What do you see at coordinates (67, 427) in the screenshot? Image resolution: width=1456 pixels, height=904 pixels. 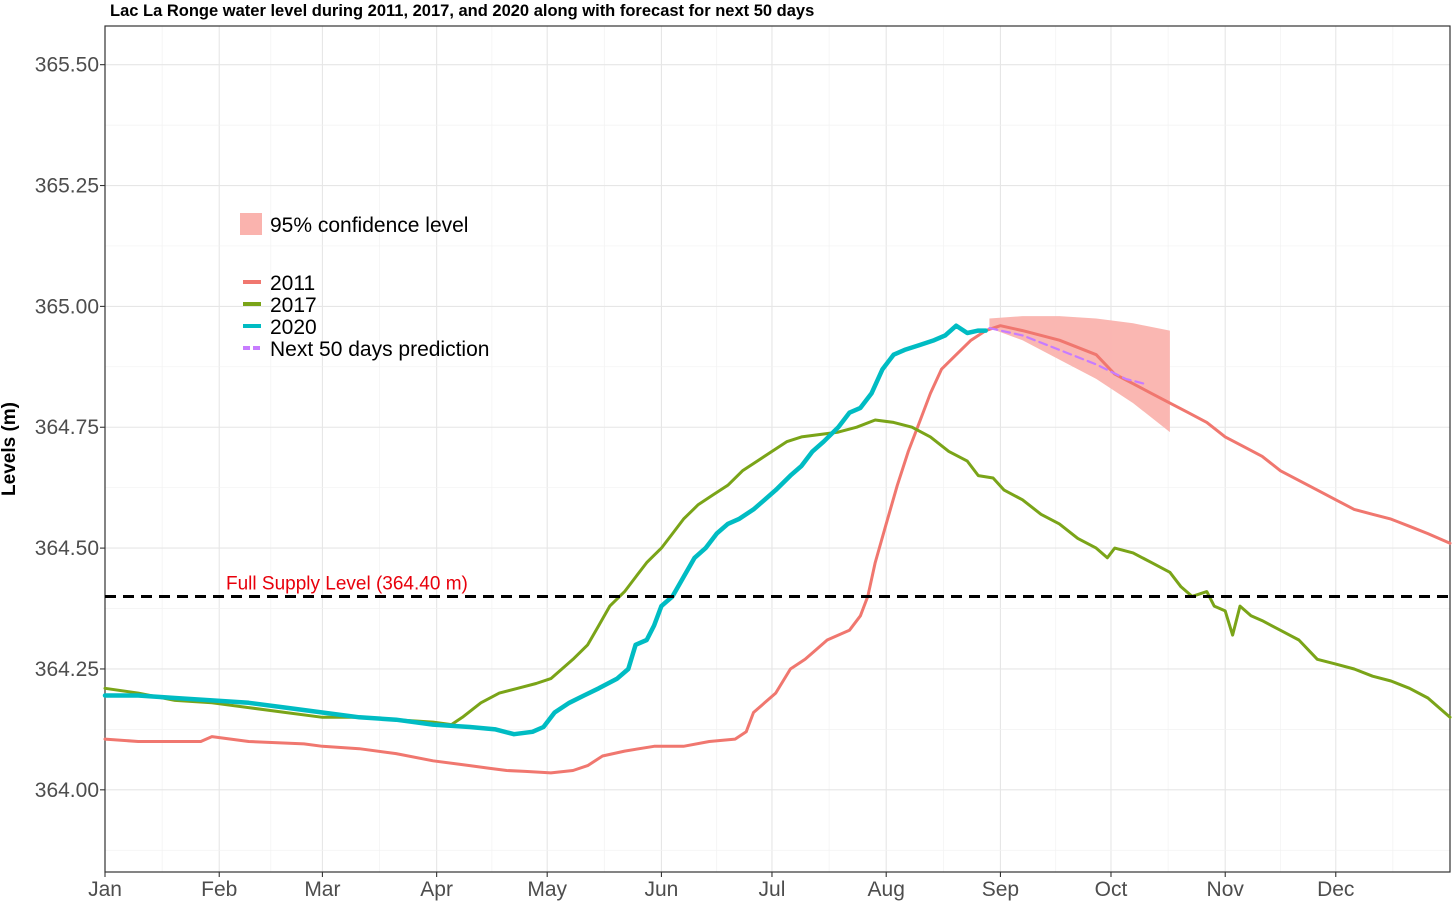 I see `y-tick-label: 364.75` at bounding box center [67, 427].